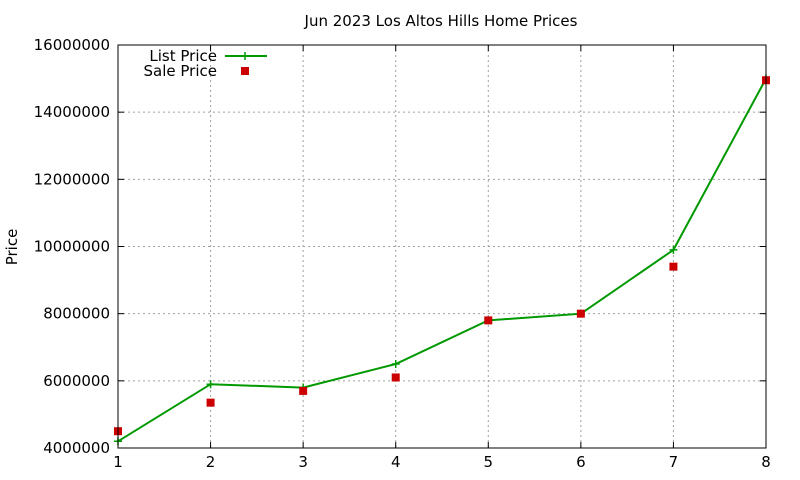 The image size is (800, 480). What do you see at coordinates (441, 21) in the screenshot?
I see `chart-title: Jun 2023 Los Altos Hills Home Prices` at bounding box center [441, 21].